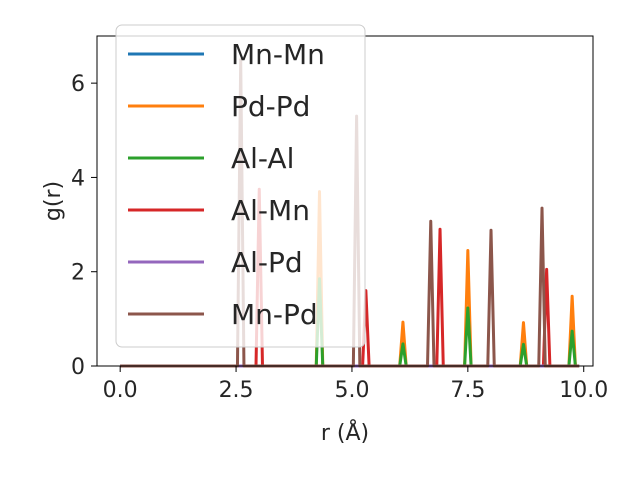  I want to click on legend-label-pd-pd: Pd-Pd, so click(270, 106).